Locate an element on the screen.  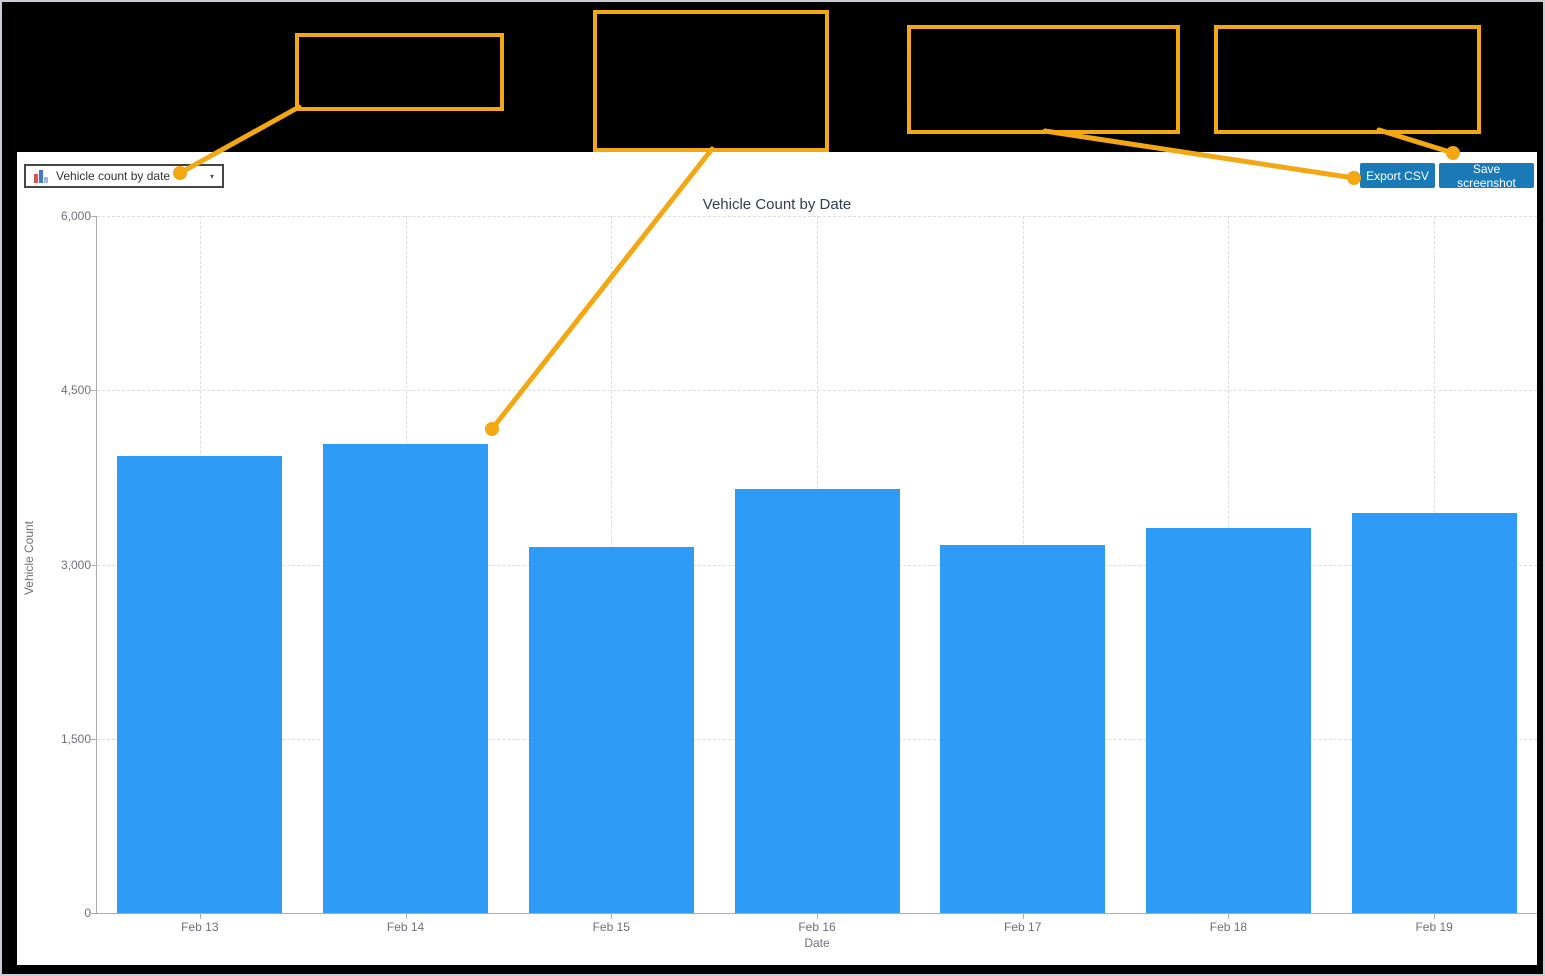
x-tick-label: Feb 19 is located at coordinates (1434, 927).